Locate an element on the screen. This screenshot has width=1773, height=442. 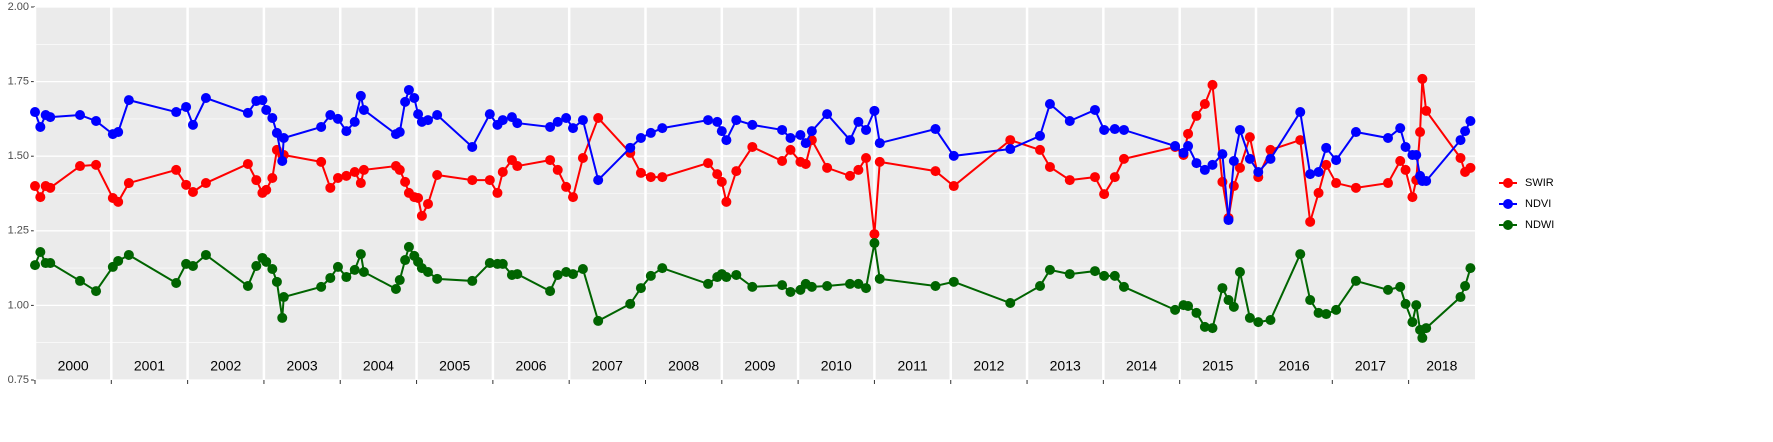
y-tick-label: 1.25 is located at coordinates (18, 231).